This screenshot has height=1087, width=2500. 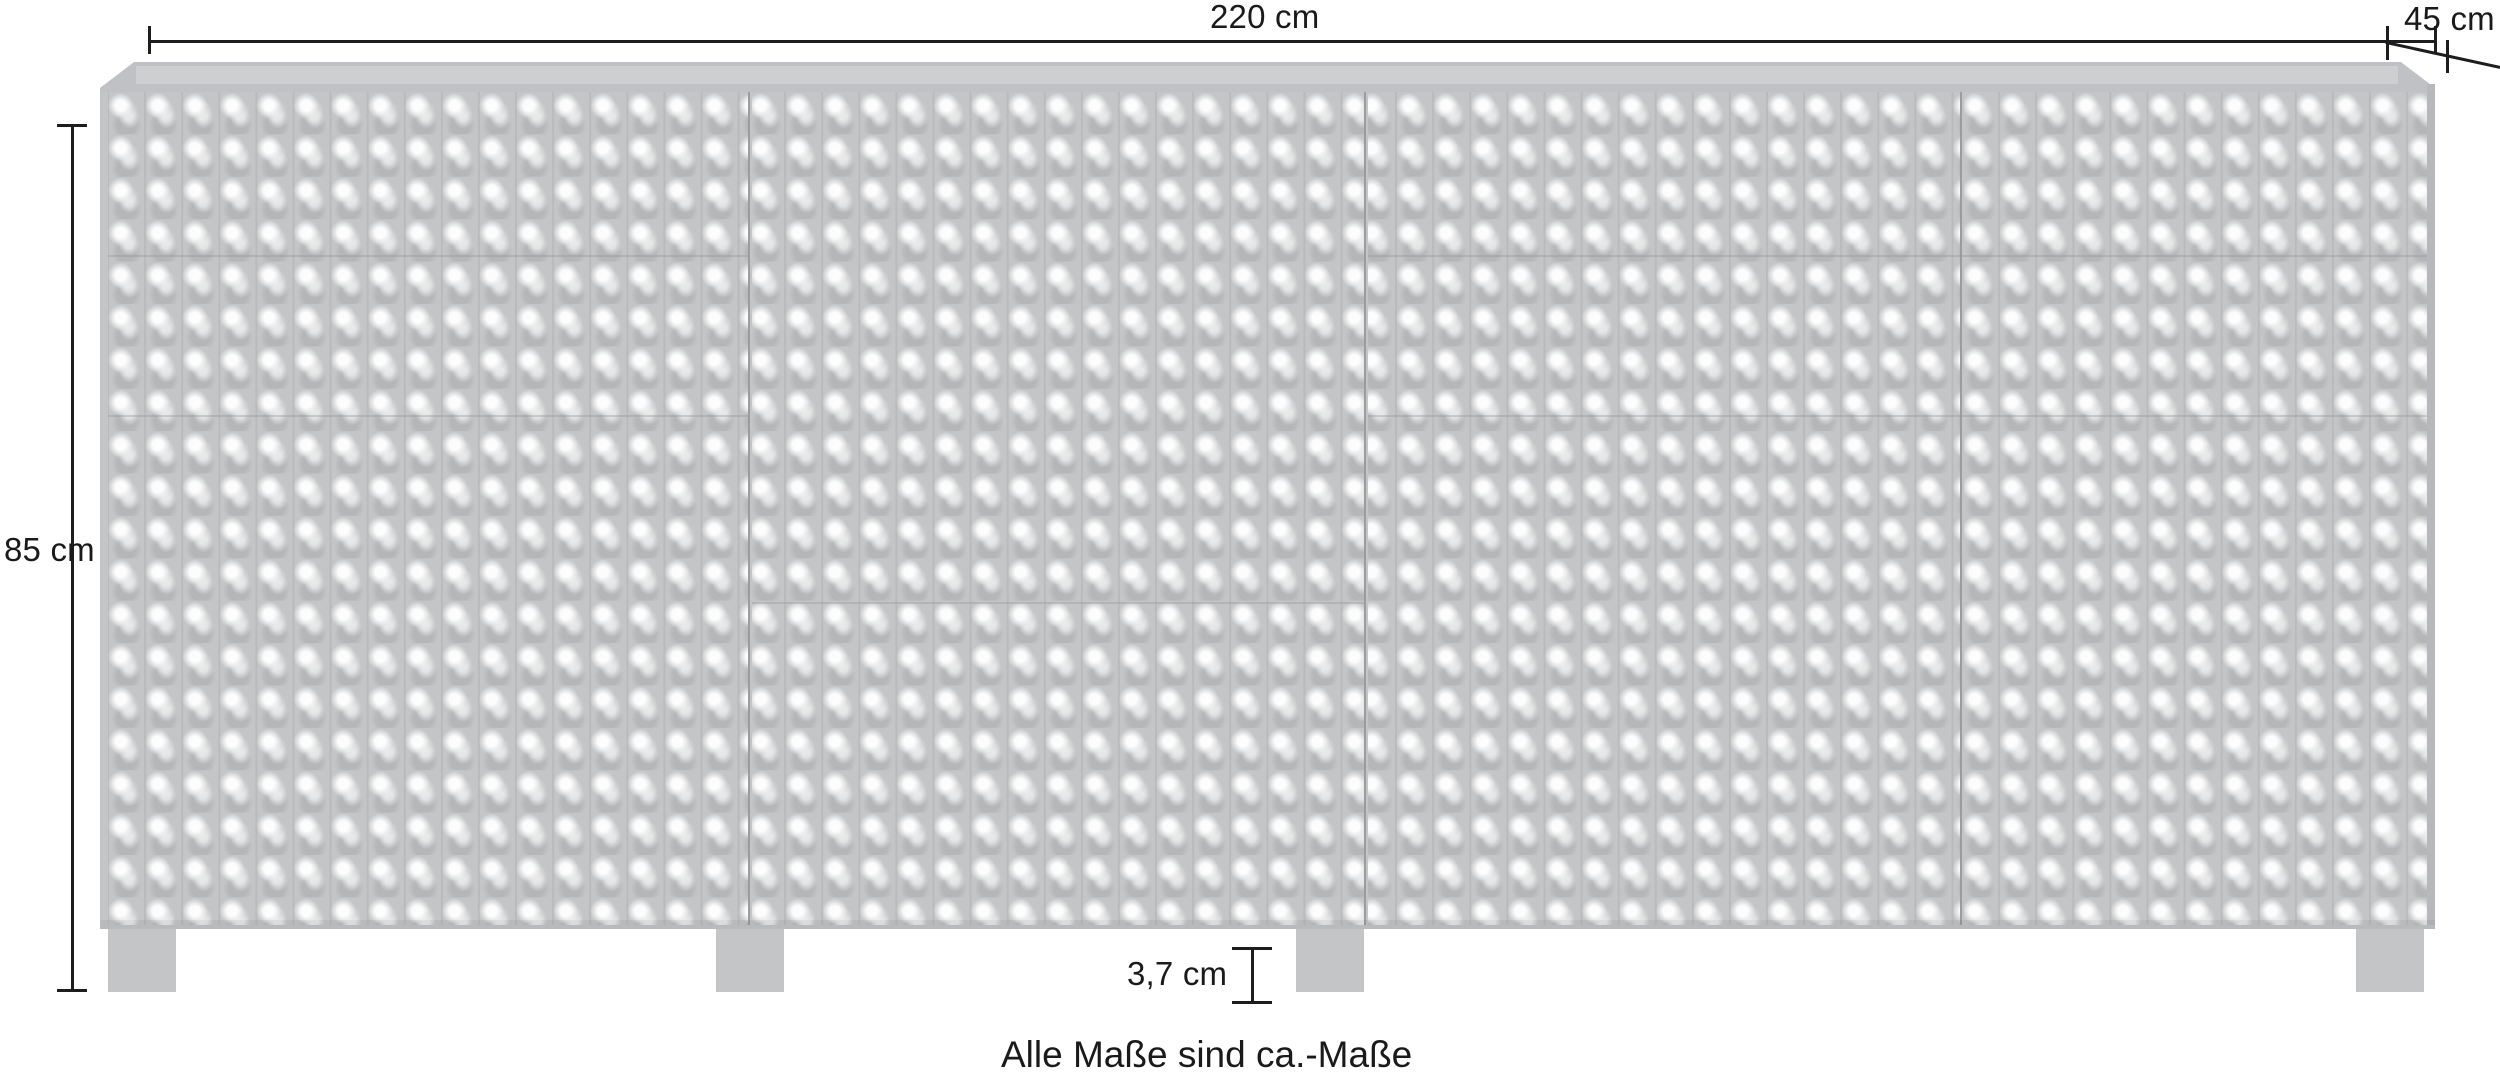 What do you see at coordinates (1265, 17) in the screenshot?
I see `width-dimension-label: 220 cm` at bounding box center [1265, 17].